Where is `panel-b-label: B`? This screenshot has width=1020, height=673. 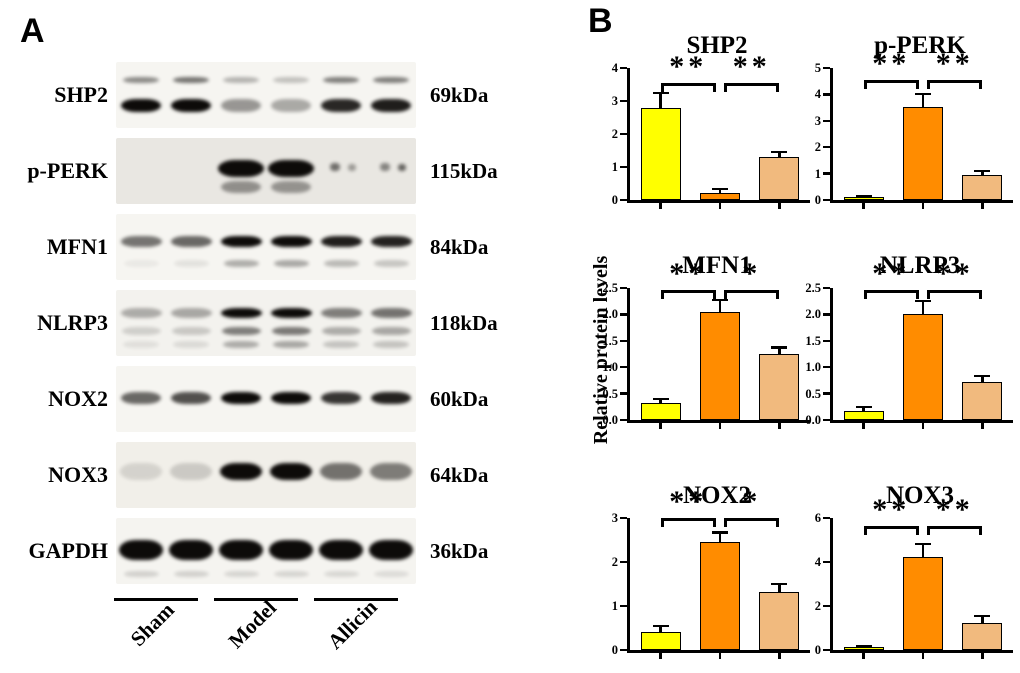
panel-b-label: B is located at coordinates (600, 21).